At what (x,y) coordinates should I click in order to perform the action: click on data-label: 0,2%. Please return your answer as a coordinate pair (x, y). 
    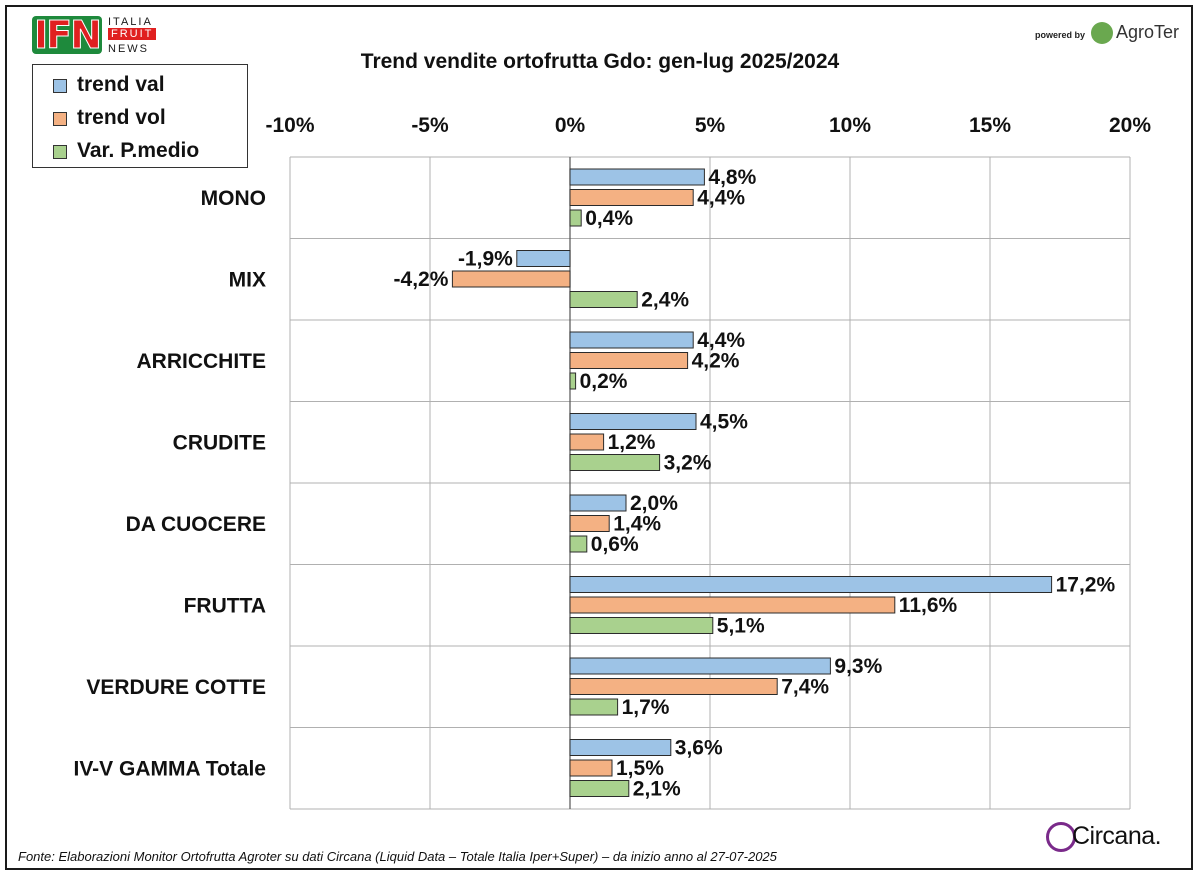
    Looking at the image, I should click on (604, 381).